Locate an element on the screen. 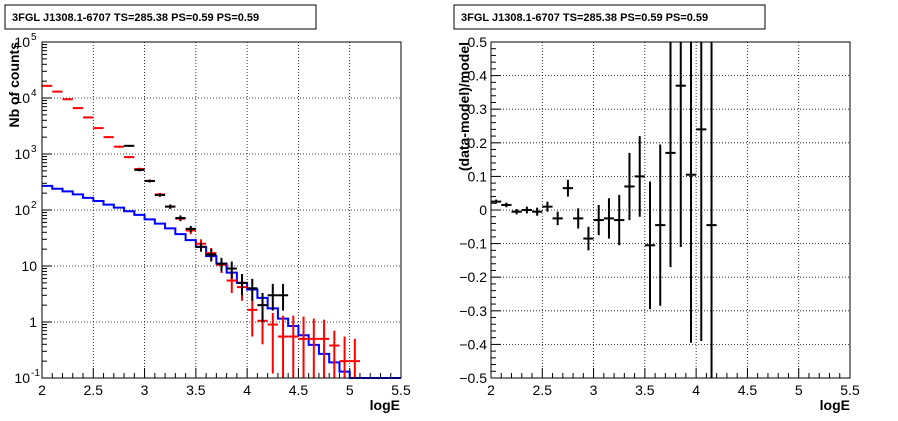 This screenshot has height=421, width=898. y-tick-label: −0.5 is located at coordinates (473, 378).